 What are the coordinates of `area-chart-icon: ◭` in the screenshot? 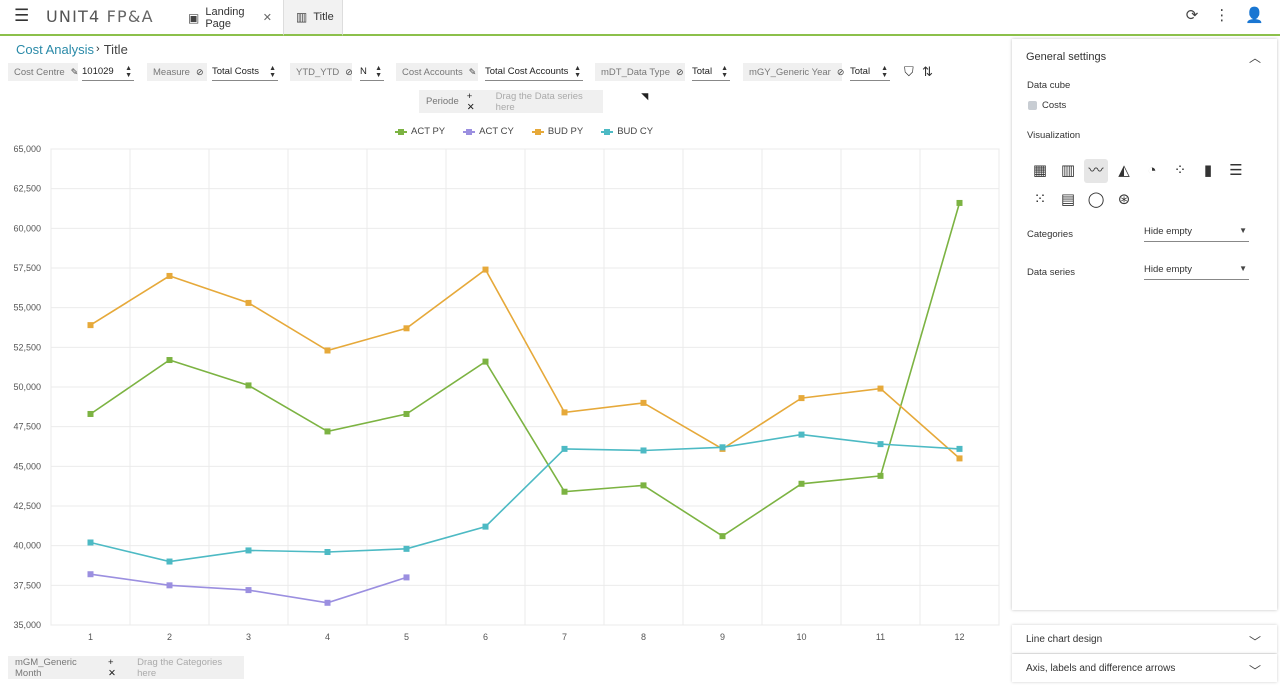 It's located at (1124, 170).